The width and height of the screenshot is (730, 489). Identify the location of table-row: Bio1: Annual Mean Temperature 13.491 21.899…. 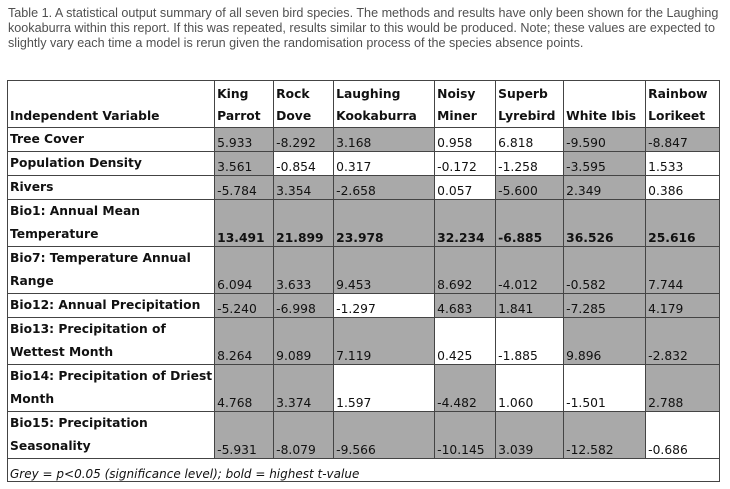
(363, 223).